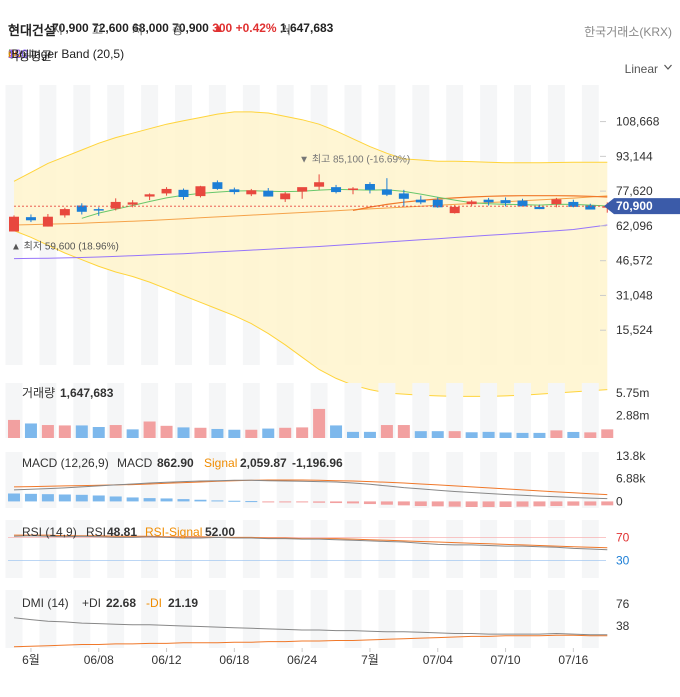 Image resolution: width=680 pixels, height=697 pixels. I want to click on rsi-level-70: 70, so click(623, 537).